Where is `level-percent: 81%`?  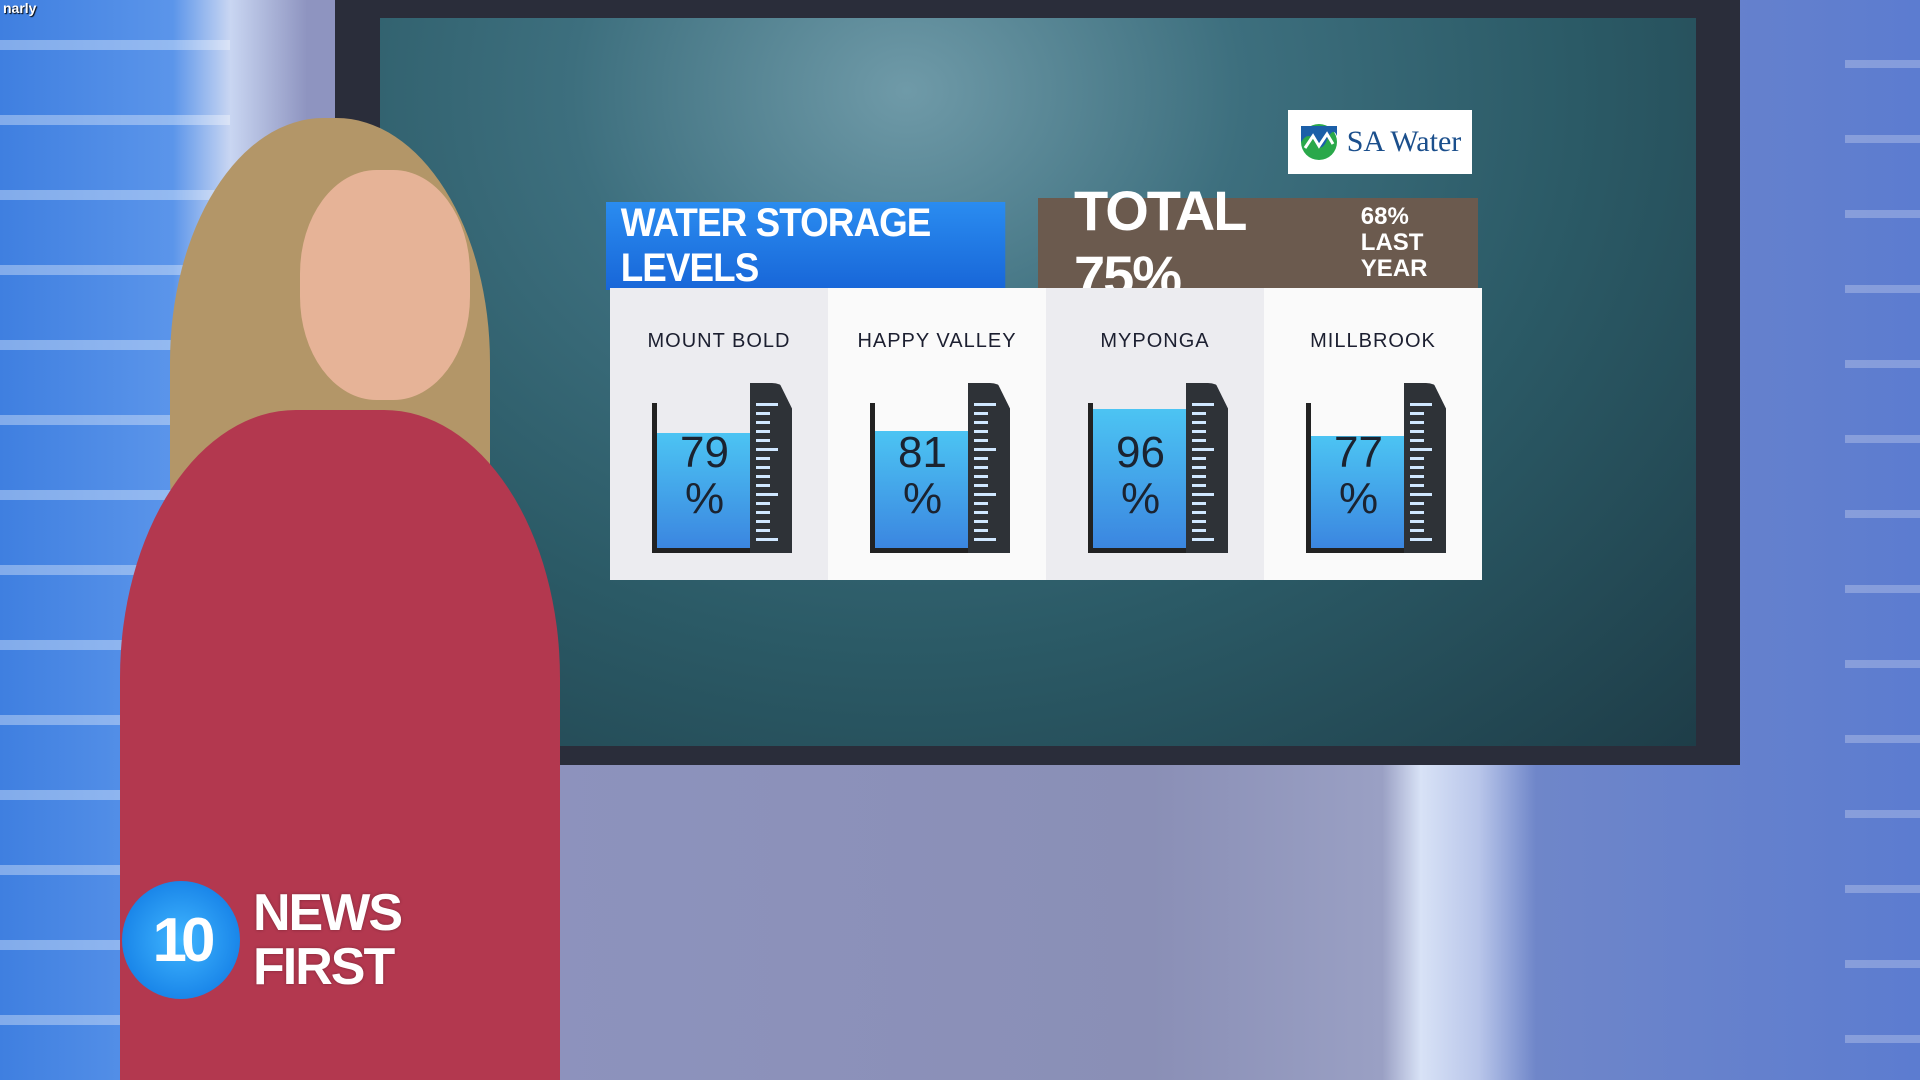
level-percent: 81% is located at coordinates (922, 475).